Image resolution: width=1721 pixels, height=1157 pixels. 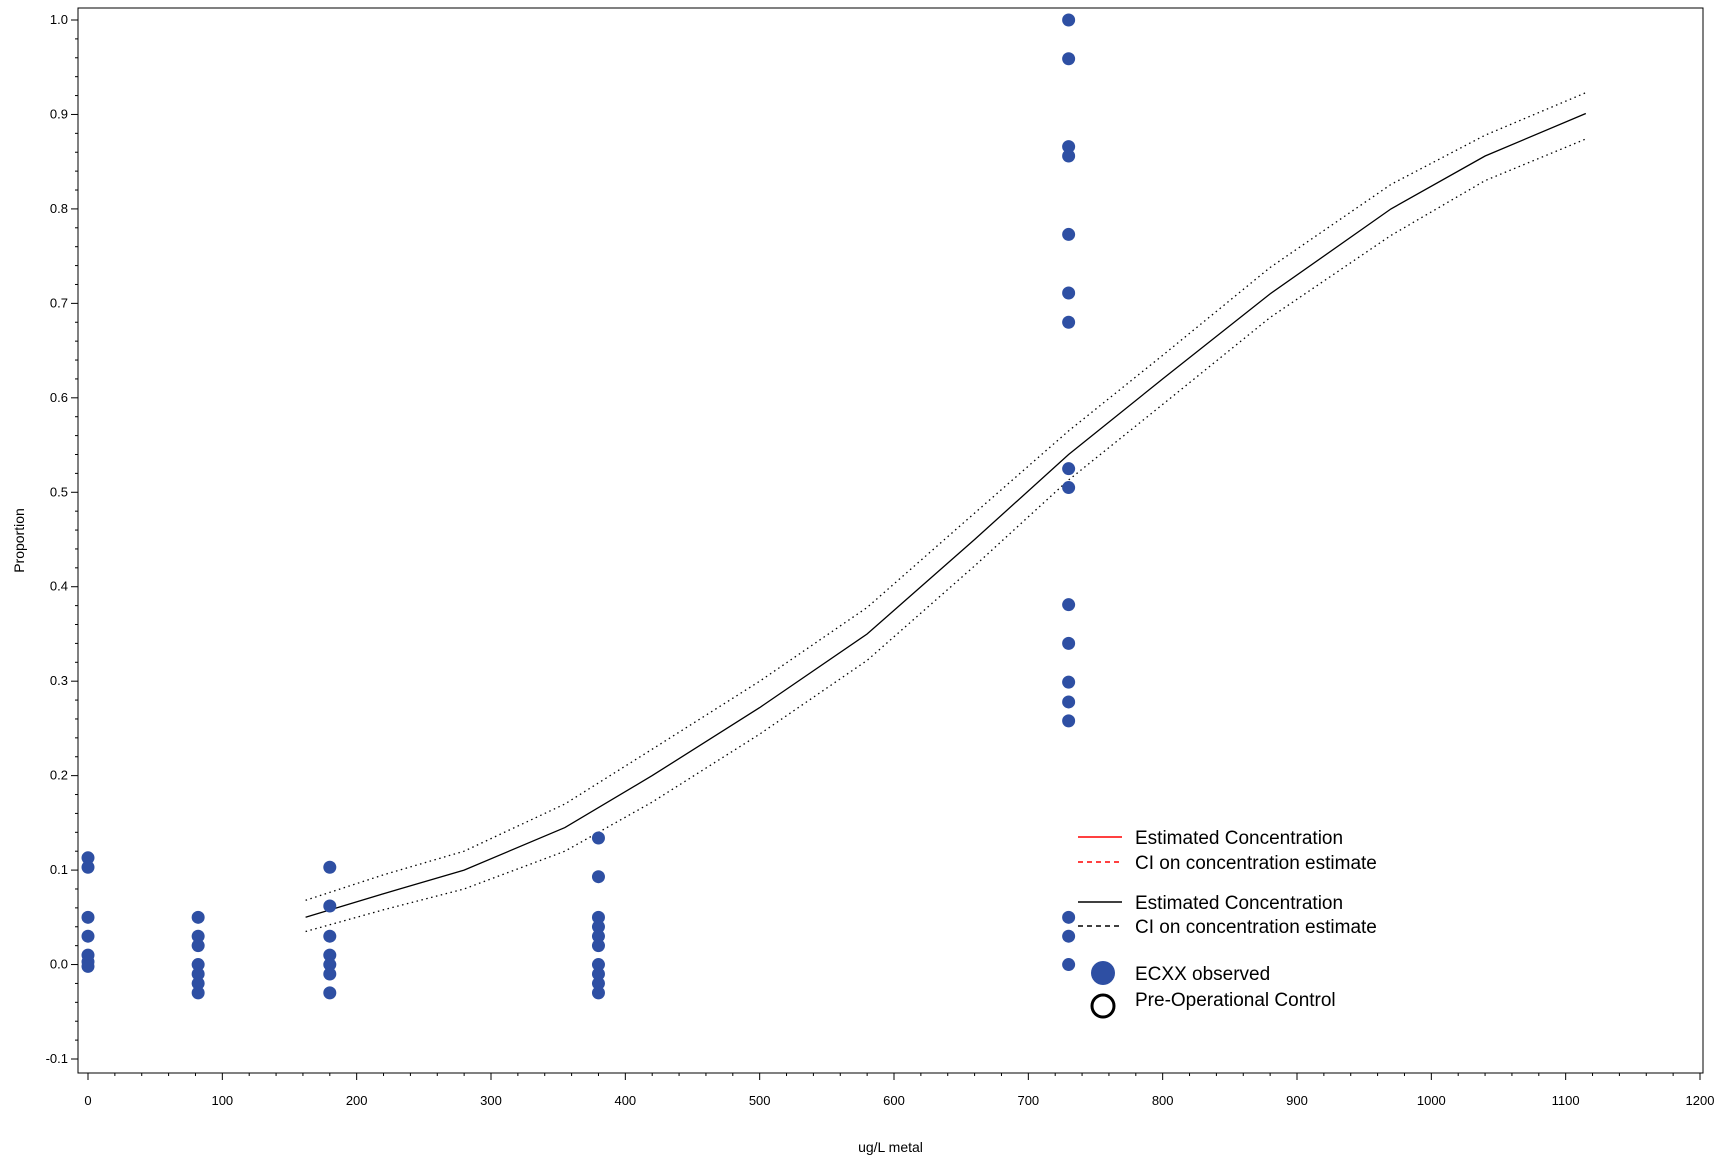 What do you see at coordinates (1103, 973) in the screenshot?
I see `legend-marker-filled-circle` at bounding box center [1103, 973].